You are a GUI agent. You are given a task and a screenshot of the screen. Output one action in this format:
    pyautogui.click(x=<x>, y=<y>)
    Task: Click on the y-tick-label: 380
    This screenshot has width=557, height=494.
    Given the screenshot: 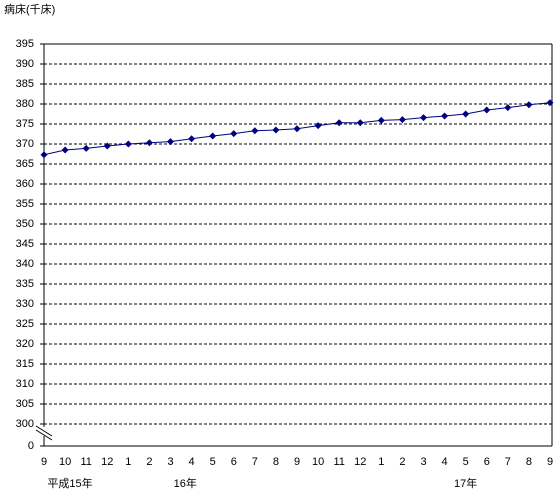 What is the action you would take?
    pyautogui.click(x=25, y=104)
    